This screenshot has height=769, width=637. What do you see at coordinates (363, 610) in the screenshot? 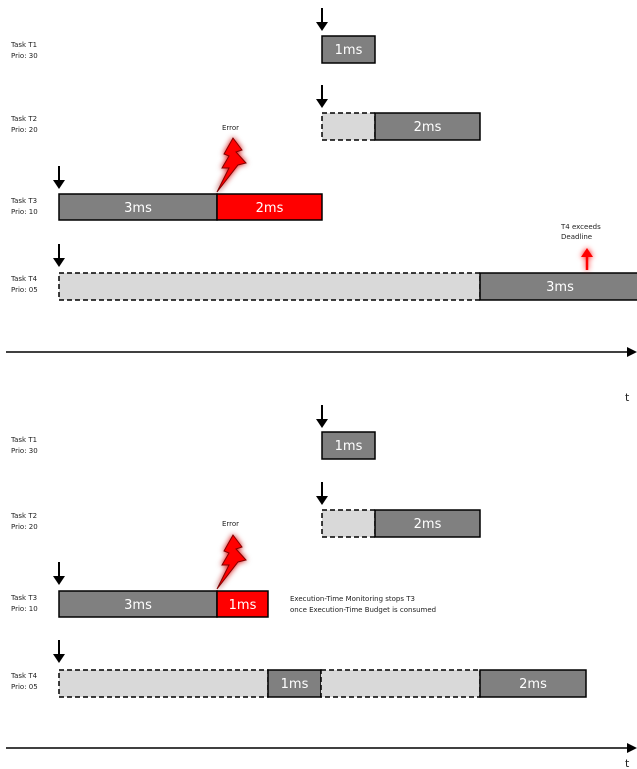
I see `monitor-note-line2: once Execution-Time Budget is consumed` at bounding box center [363, 610].